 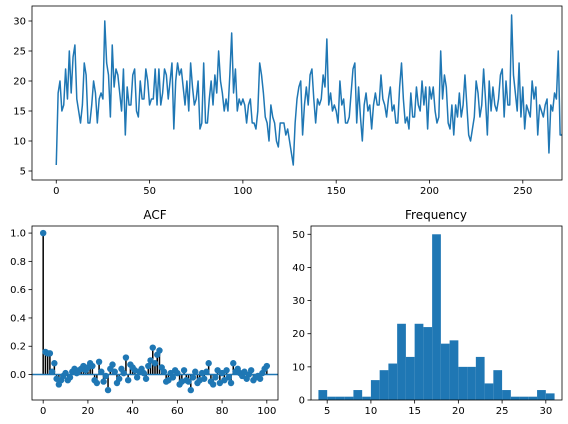 What do you see at coordinates (132, 411) in the screenshot?
I see `acf-xtick-label: 40` at bounding box center [132, 411].